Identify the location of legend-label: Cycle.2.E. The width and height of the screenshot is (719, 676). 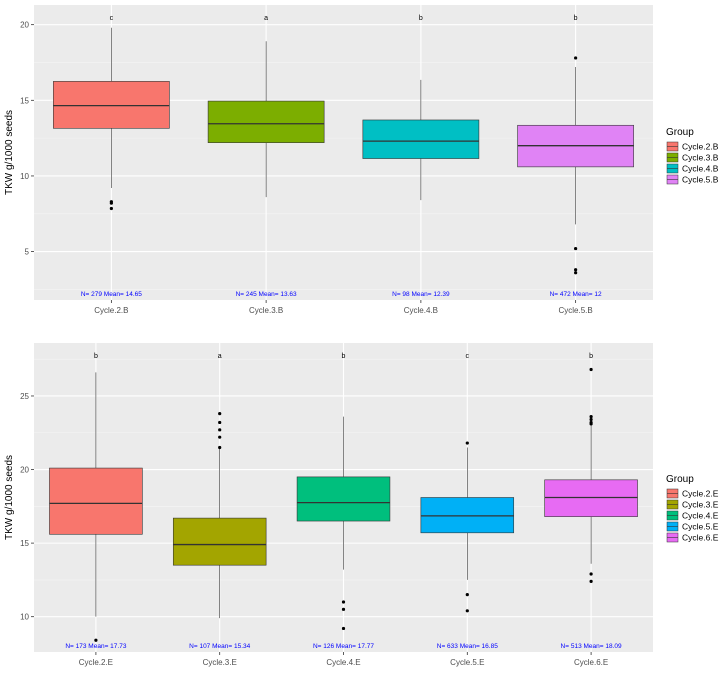
(700, 494).